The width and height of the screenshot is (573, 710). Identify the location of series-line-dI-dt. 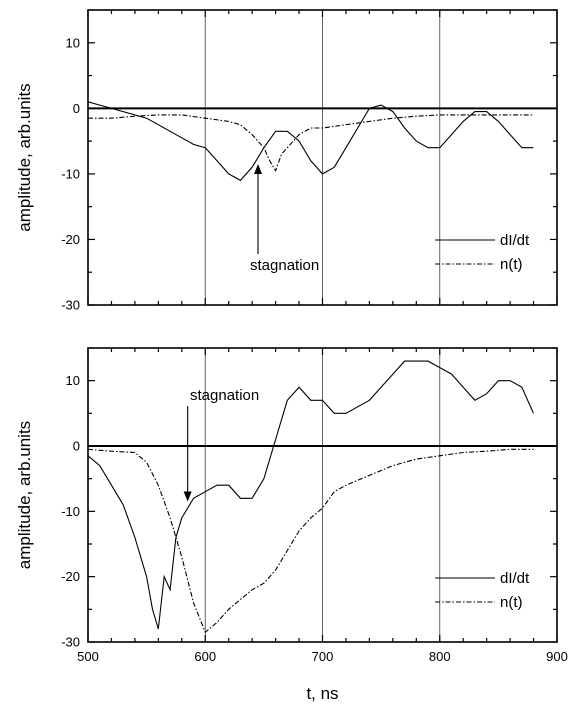
(310, 141).